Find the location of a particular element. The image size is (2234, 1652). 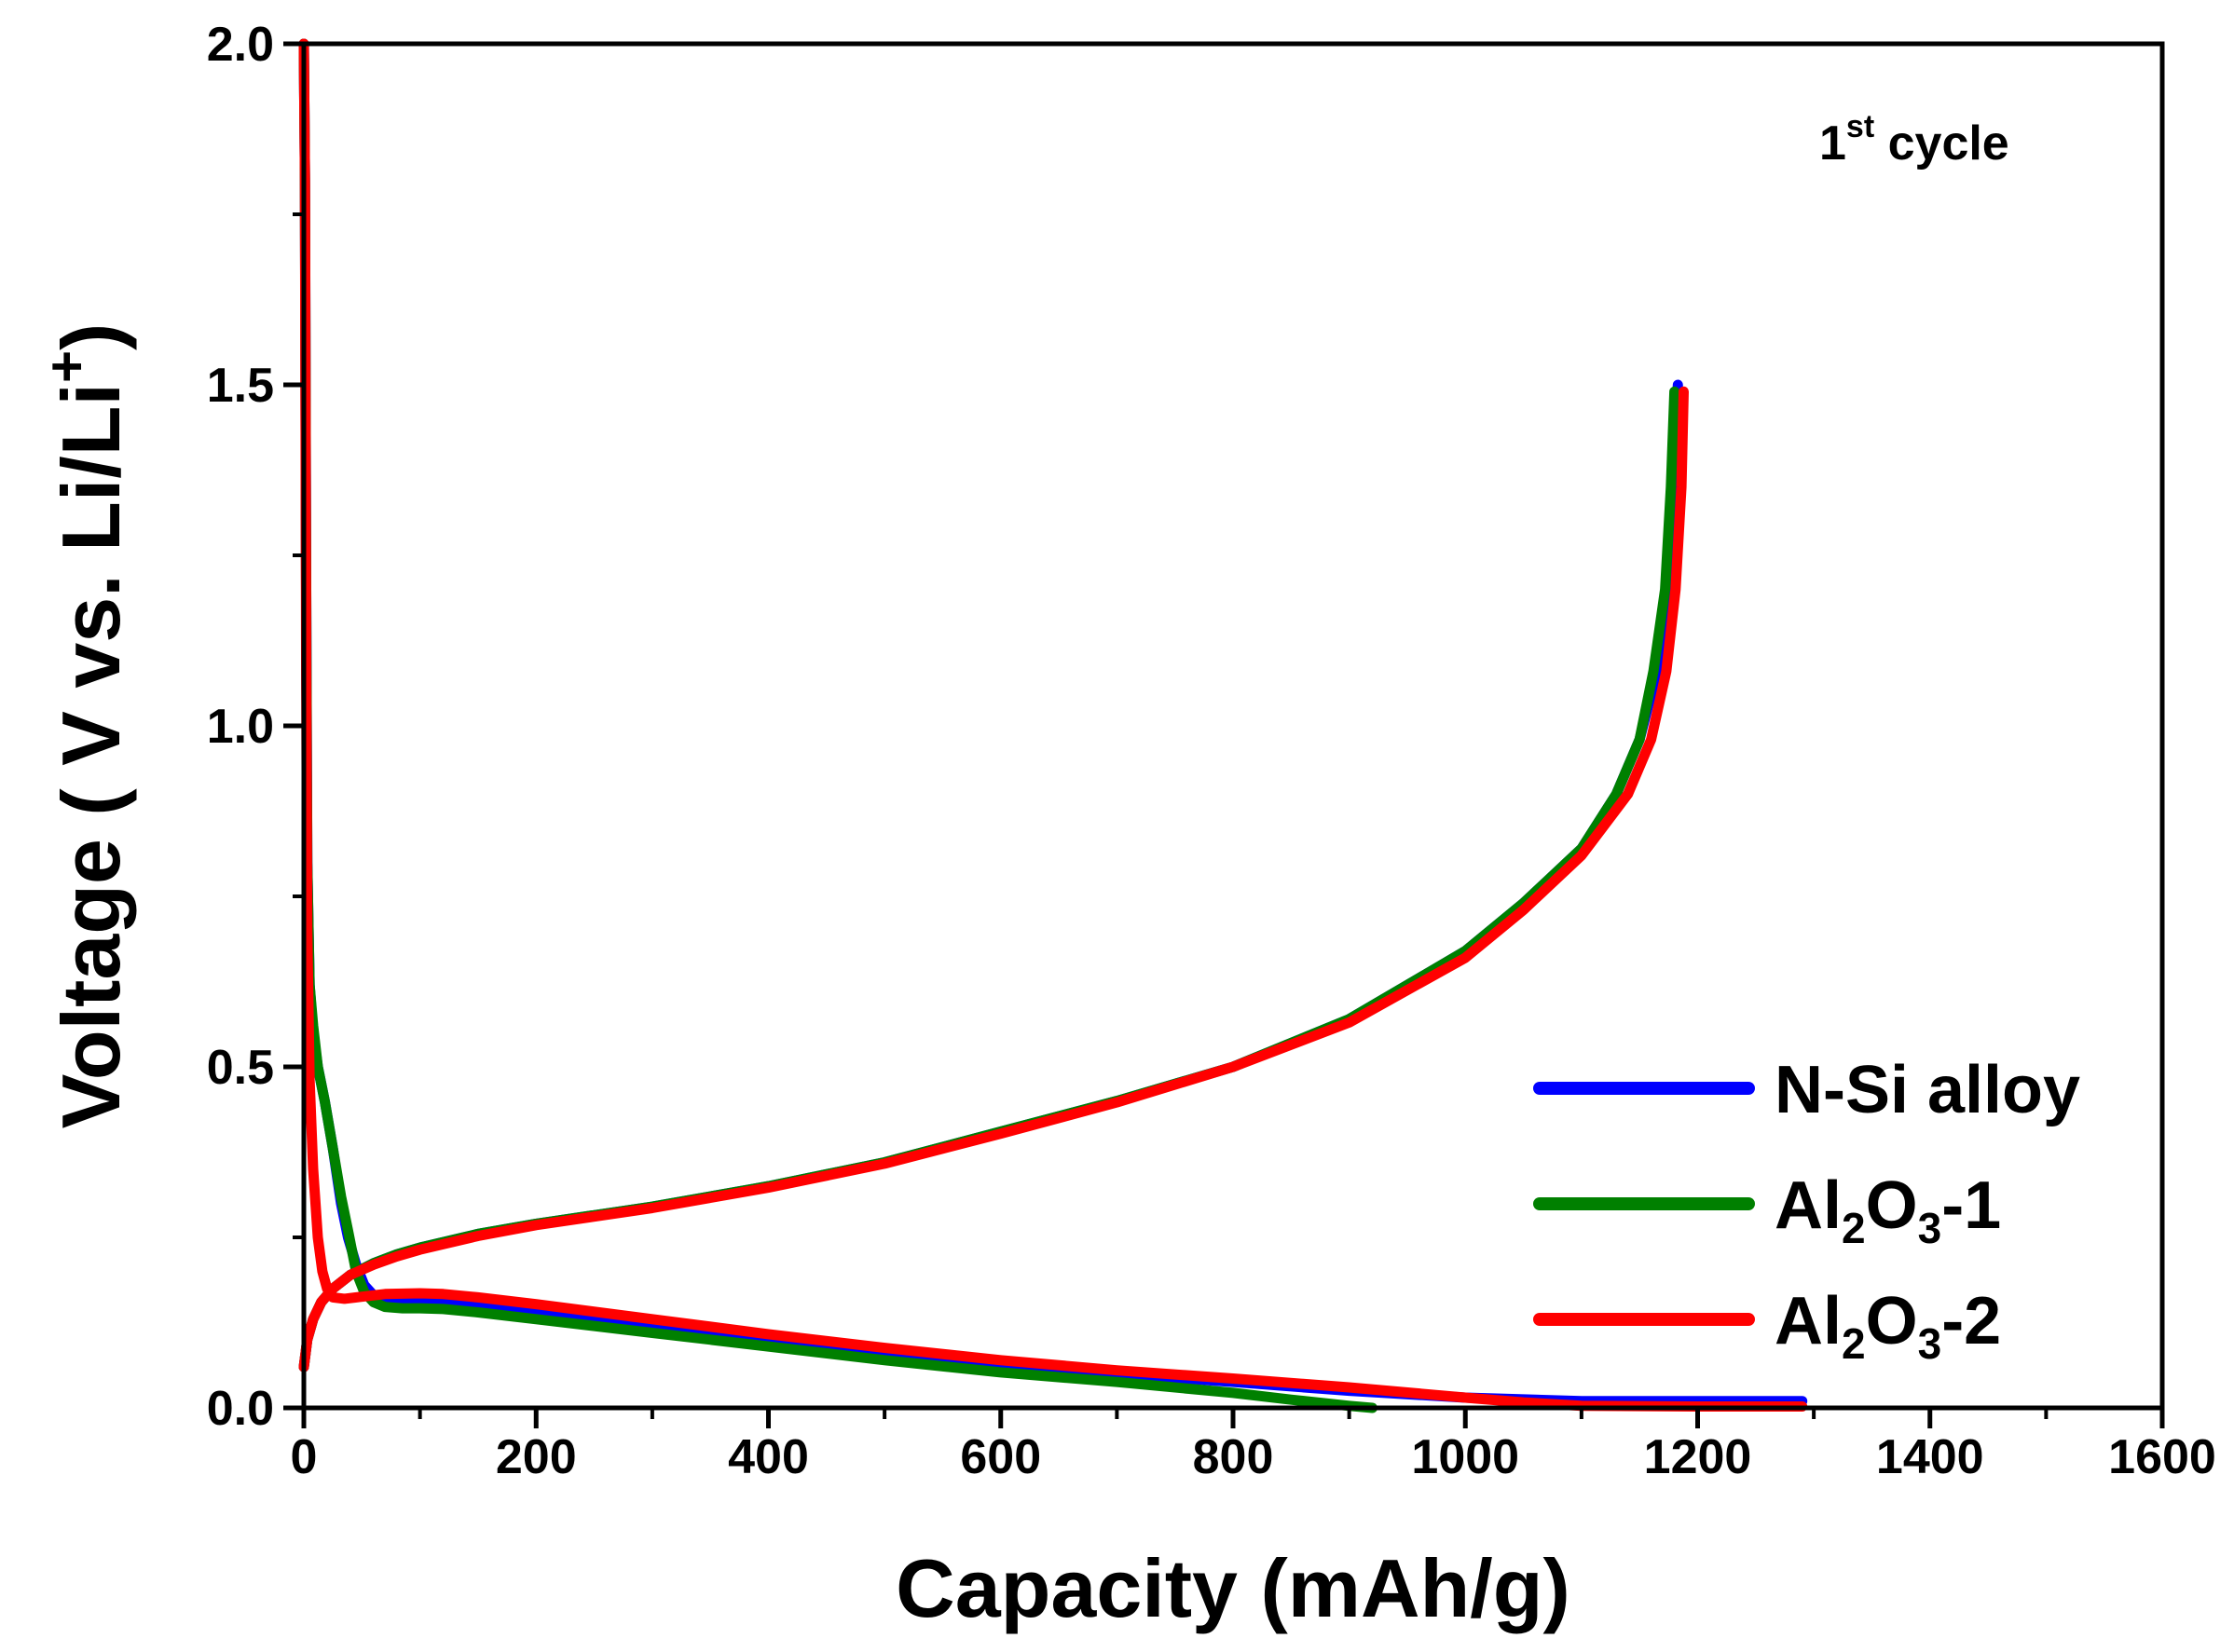

y-tick-label: 0.5 is located at coordinates (240, 1068).